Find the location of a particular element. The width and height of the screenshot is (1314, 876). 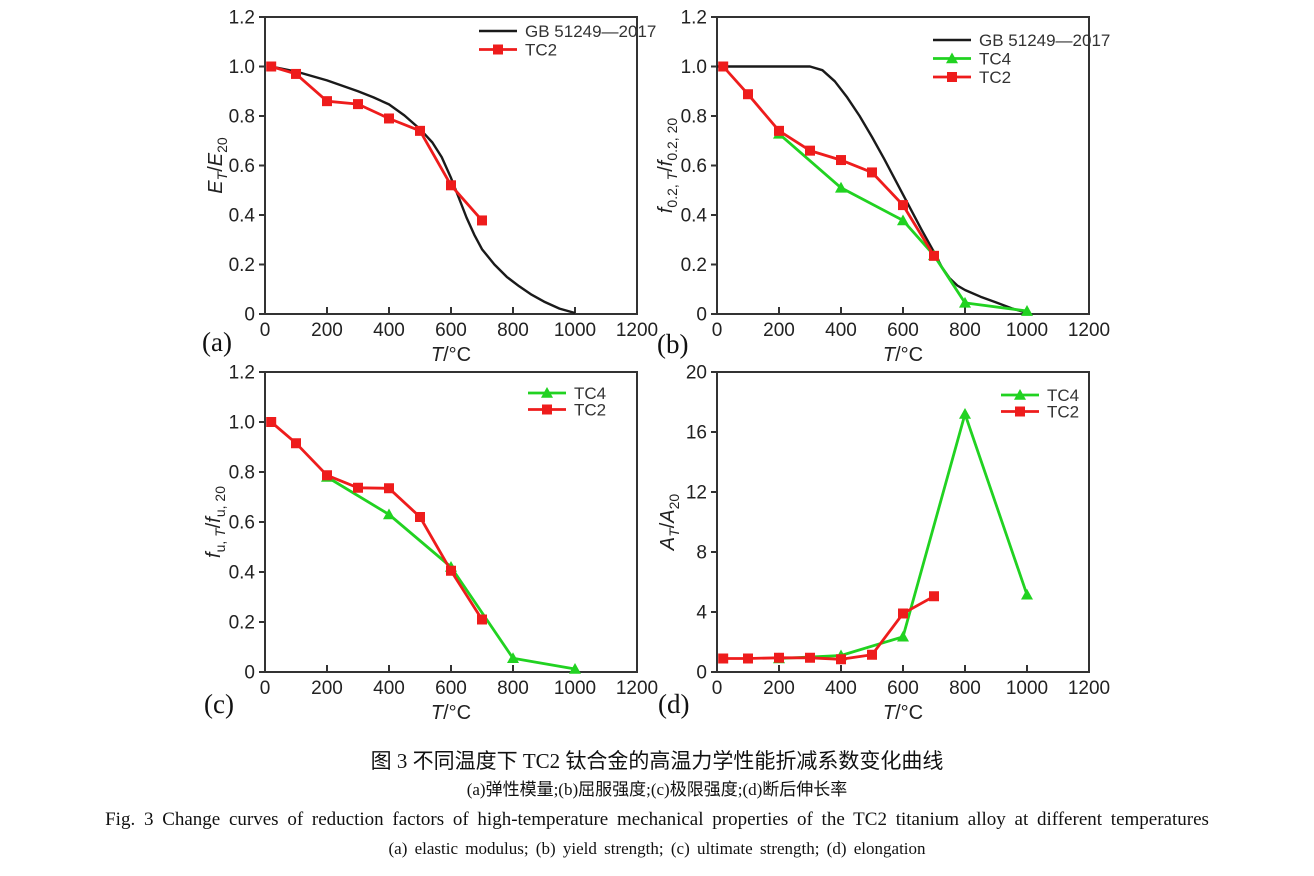

y-tick-label: 12 is located at coordinates (696, 493).